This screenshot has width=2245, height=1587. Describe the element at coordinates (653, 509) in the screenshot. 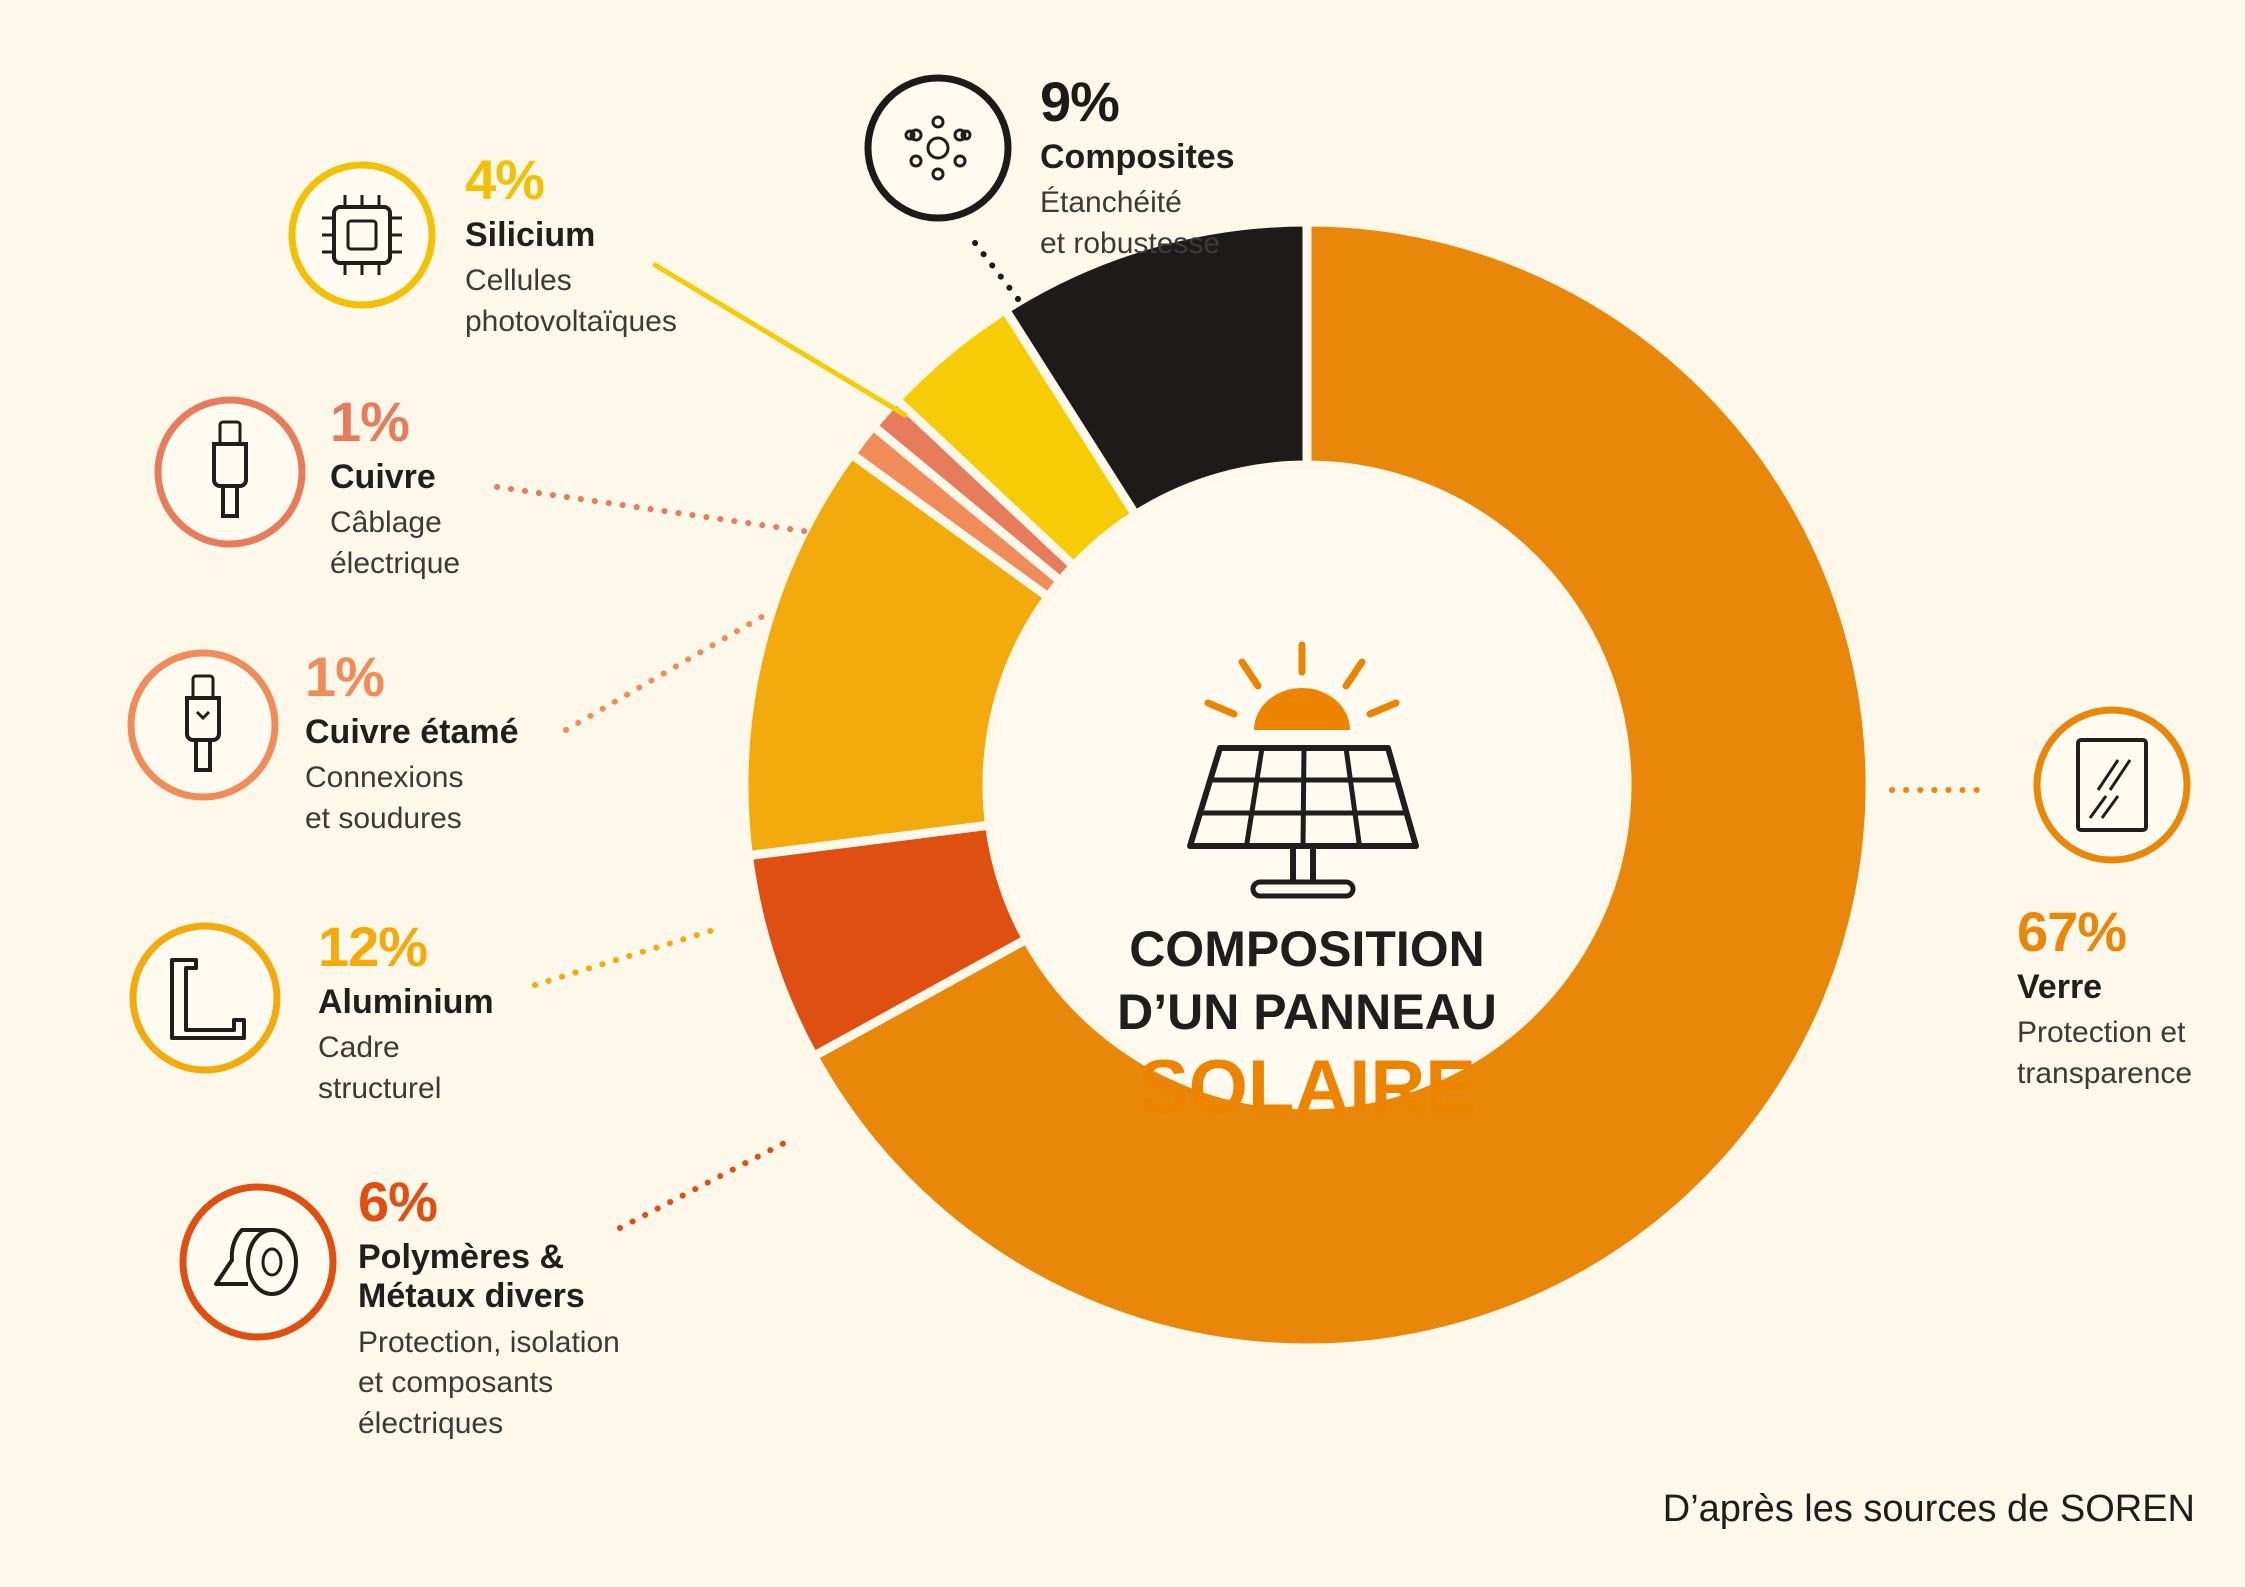

I see `connector-cuivre` at that location.